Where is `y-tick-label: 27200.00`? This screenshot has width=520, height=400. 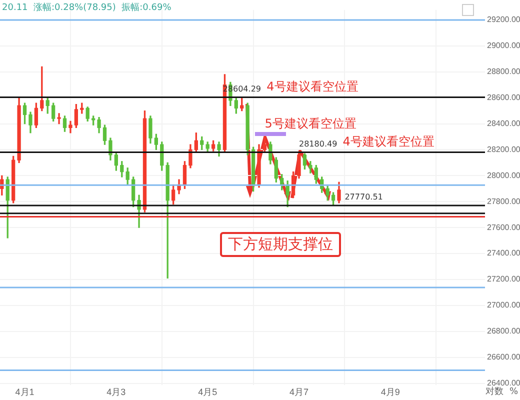 y-tick-label: 27200.00 is located at coordinates (503, 279).